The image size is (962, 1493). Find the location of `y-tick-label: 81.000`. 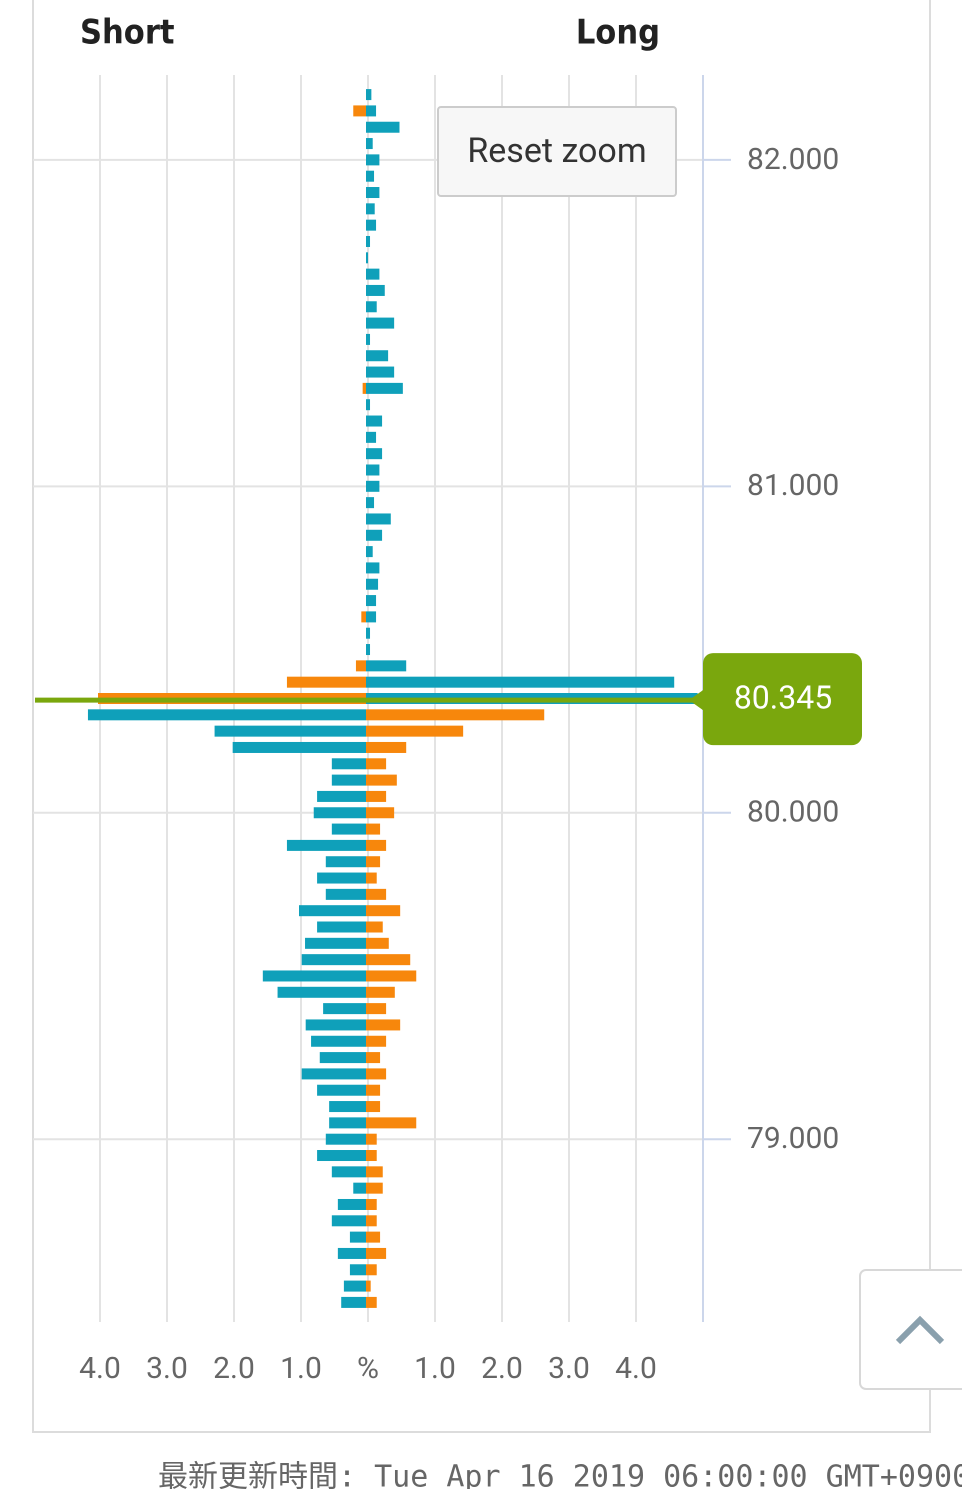

y-tick-label: 81.000 is located at coordinates (793, 485).